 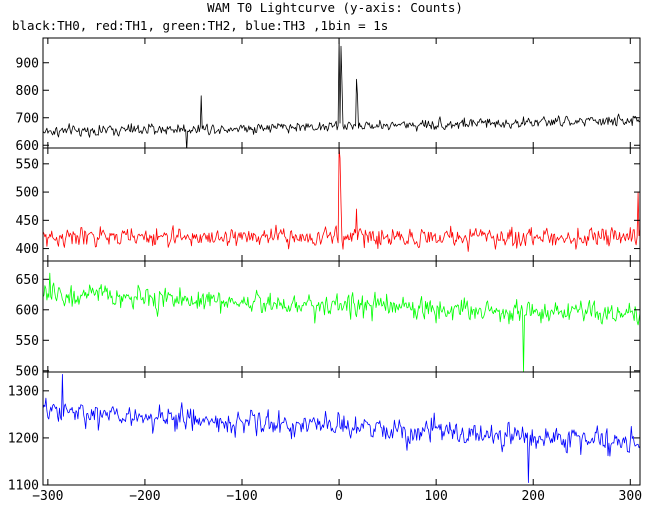 I want to click on x-axis: −300 −200 −100 0 100 200 300, so click(x=337, y=496).